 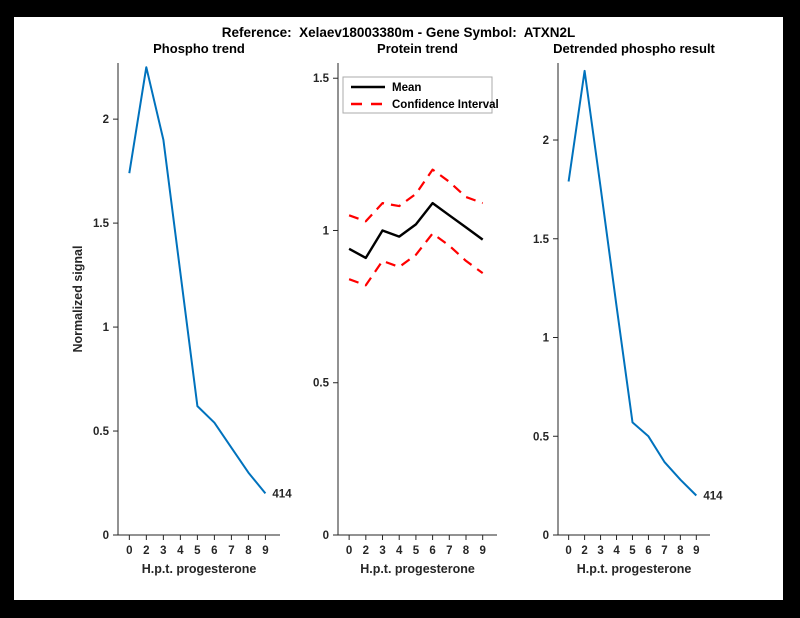 I want to click on subplot-title: Protein trend, so click(x=417, y=48).